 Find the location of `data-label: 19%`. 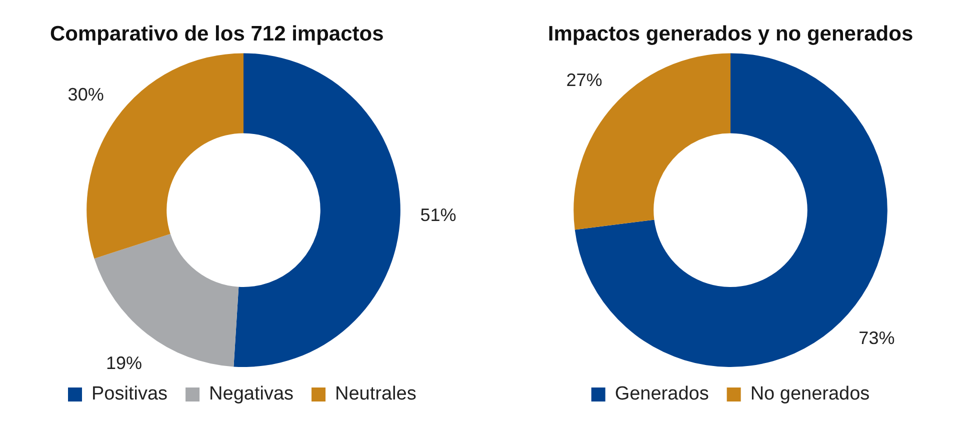

data-label: 19% is located at coordinates (124, 363).